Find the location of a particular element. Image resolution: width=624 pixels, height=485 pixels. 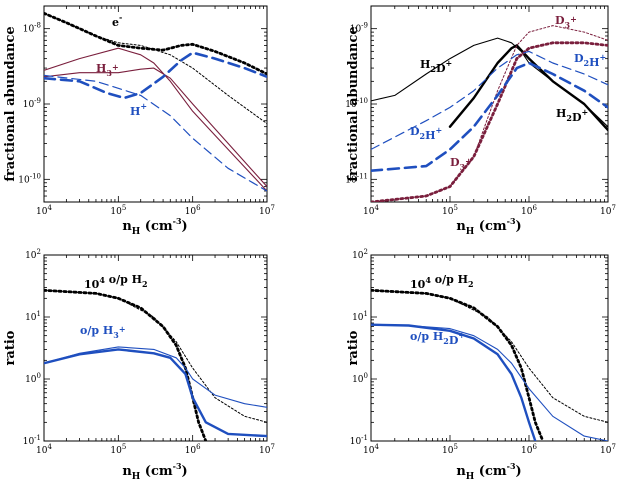

series-annotation: o/p H3+ is located at coordinates (103, 332).